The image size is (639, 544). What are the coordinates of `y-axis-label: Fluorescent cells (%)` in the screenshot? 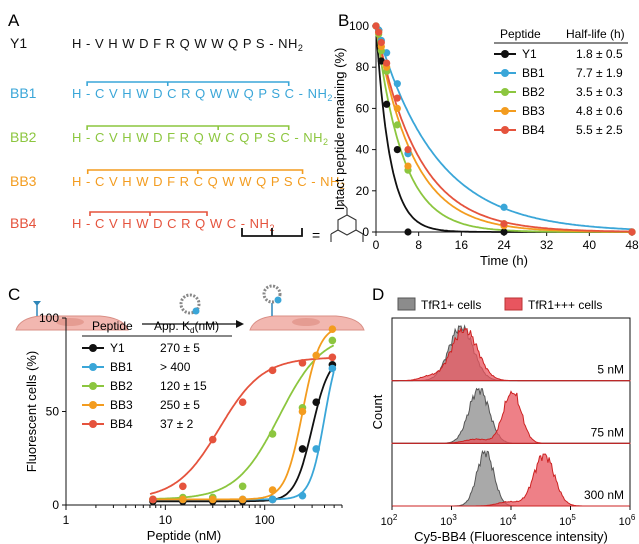 It's located at (31, 411).